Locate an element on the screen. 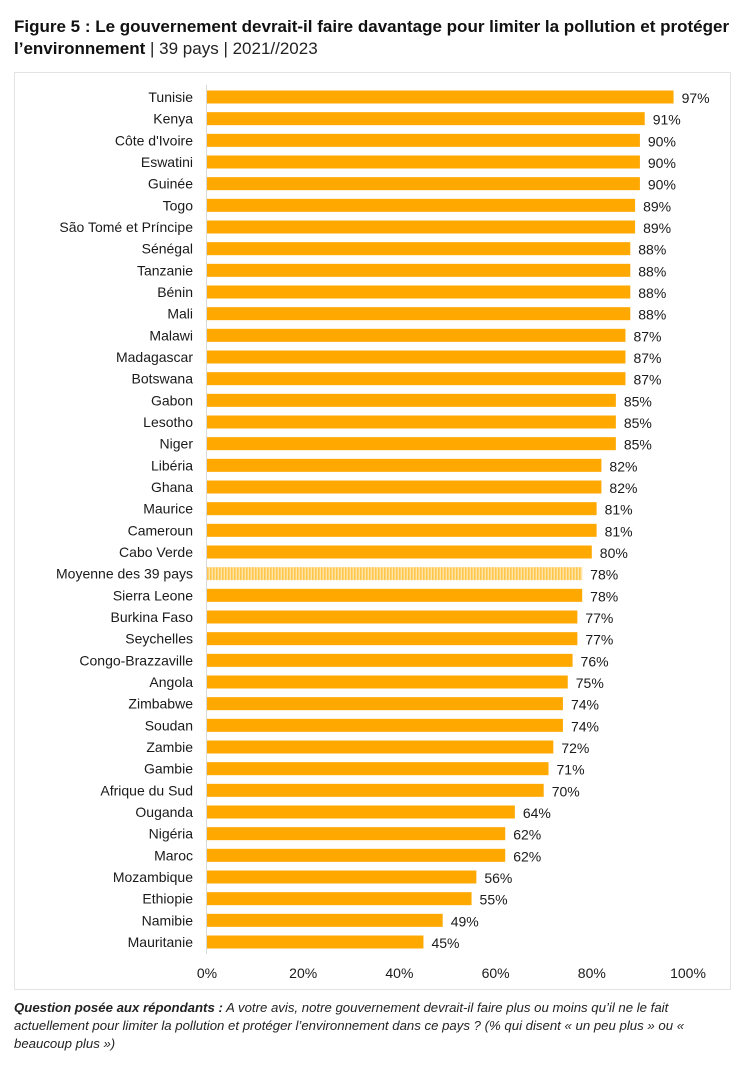  category-label: Togo is located at coordinates (178, 205).